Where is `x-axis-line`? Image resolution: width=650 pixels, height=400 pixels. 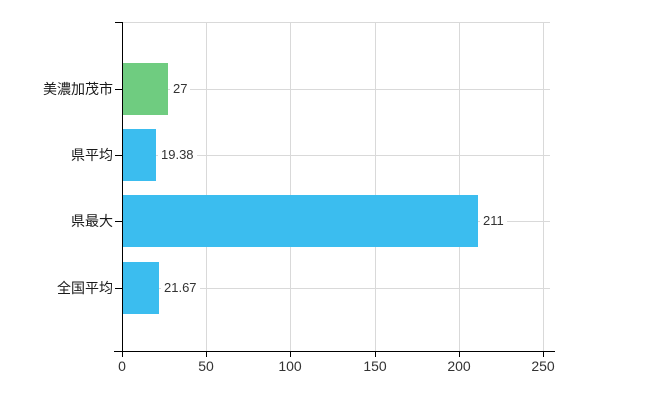
x-axis-line is located at coordinates (334, 351).